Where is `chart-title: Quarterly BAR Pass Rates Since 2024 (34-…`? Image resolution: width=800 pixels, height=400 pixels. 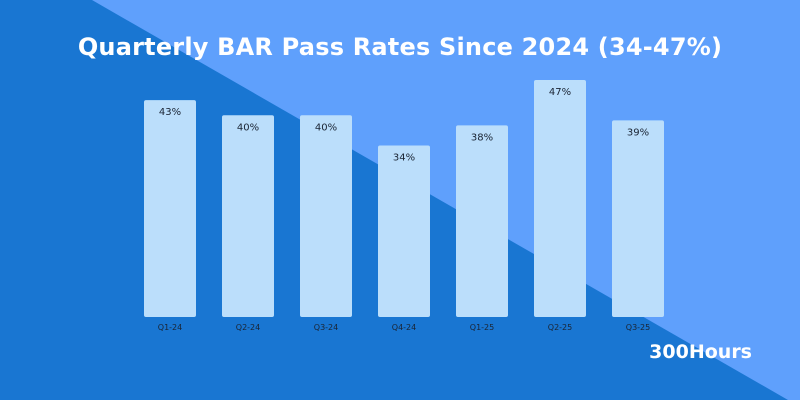
chart-title: Quarterly BAR Pass Rates Since 2024 (34-… is located at coordinates (400, 47).